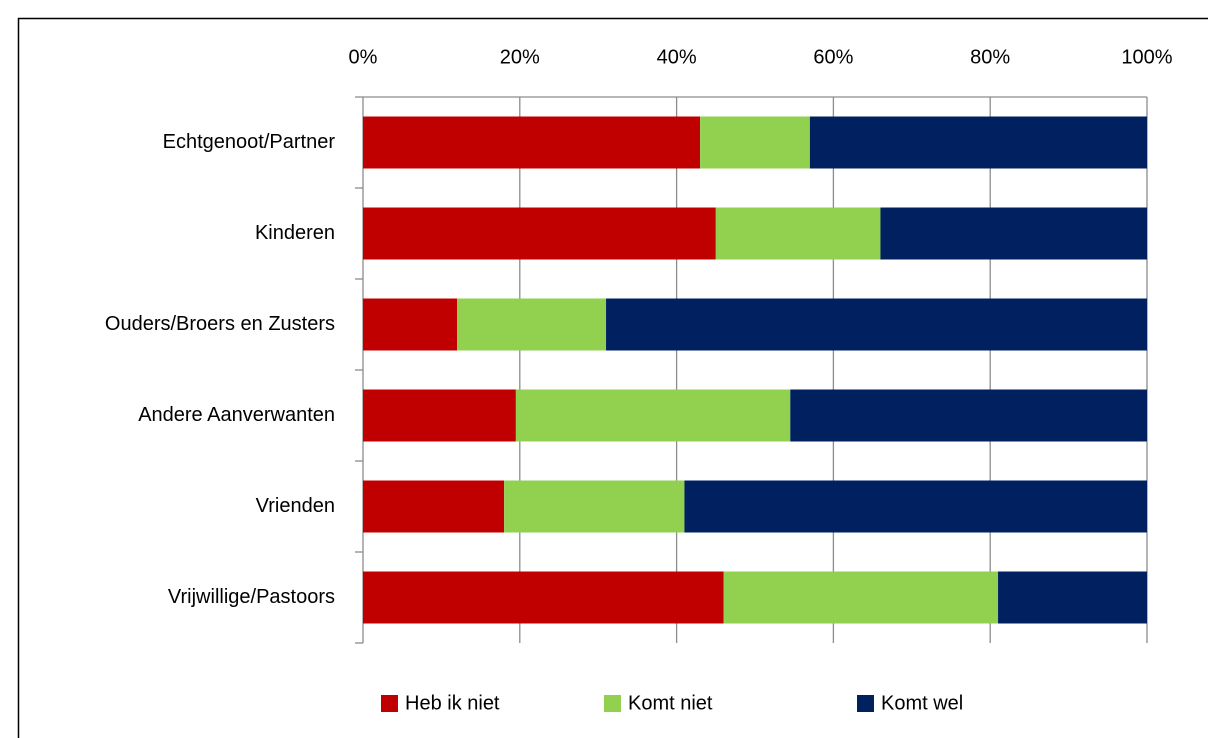 The height and width of the screenshot is (738, 1208). What do you see at coordinates (452, 703) in the screenshot?
I see `legend-label: Heb ik niet` at bounding box center [452, 703].